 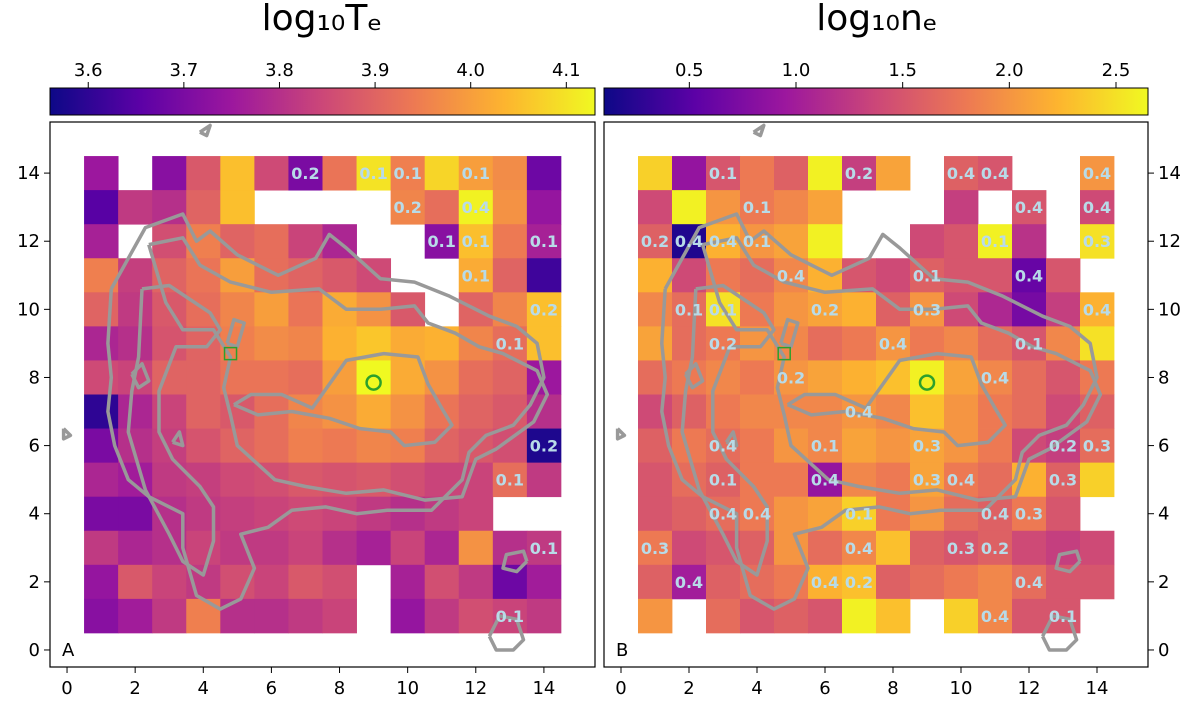 What do you see at coordinates (322, 101) in the screenshot?
I see `colorbar-a-gradient` at bounding box center [322, 101].